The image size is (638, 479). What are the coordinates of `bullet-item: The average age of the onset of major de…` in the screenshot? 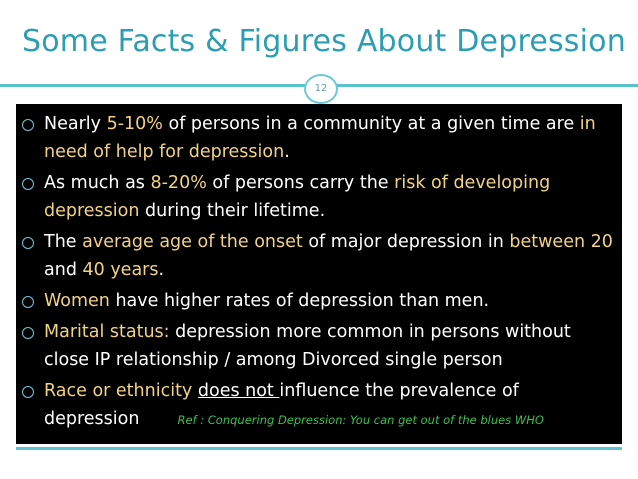 It's located at (319, 256).